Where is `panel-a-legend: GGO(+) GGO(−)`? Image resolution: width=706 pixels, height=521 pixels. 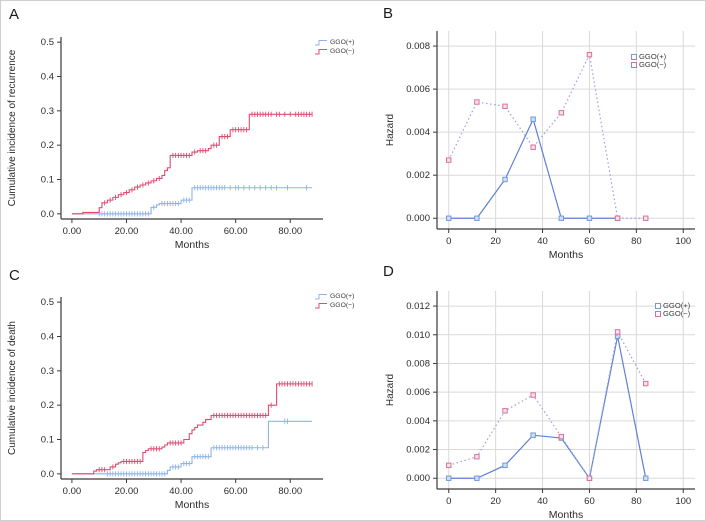
panel-a-legend: GGO(+) GGO(−) is located at coordinates (334, 47).